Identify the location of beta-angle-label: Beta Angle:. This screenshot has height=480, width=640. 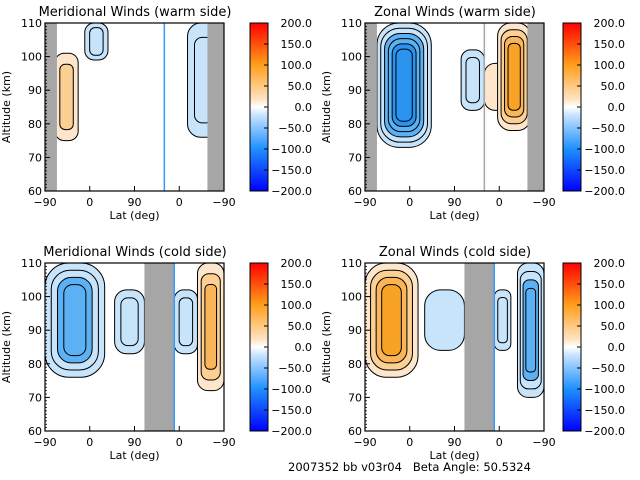
(446, 467).